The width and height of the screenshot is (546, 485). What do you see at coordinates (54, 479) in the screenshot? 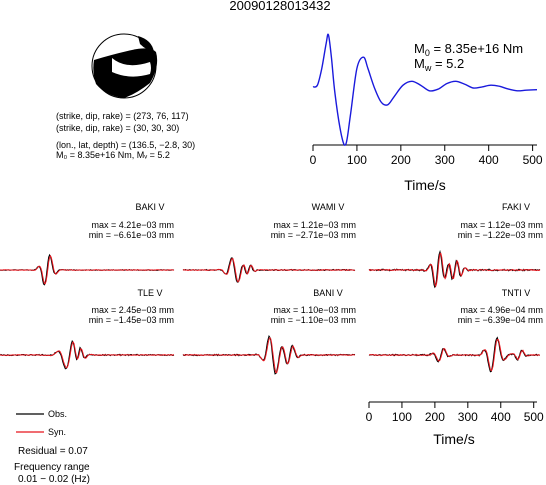
I see `frequency-value: 0.01 − 0.02 (Hz)` at bounding box center [54, 479].